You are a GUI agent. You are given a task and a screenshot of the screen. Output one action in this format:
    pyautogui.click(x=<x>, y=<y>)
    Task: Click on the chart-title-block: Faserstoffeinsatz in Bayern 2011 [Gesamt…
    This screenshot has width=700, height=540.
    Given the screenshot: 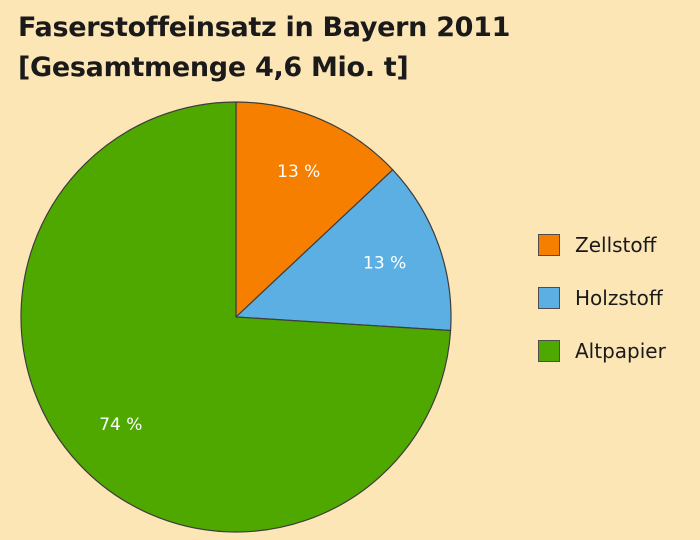 What is the action you would take?
    pyautogui.click(x=264, y=48)
    